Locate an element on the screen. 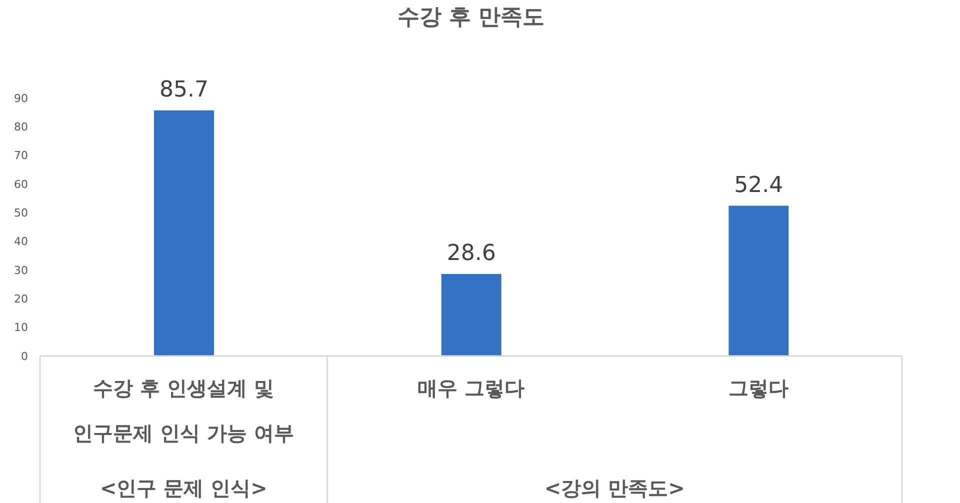  text: <강의 만족도> is located at coordinates (614, 488).